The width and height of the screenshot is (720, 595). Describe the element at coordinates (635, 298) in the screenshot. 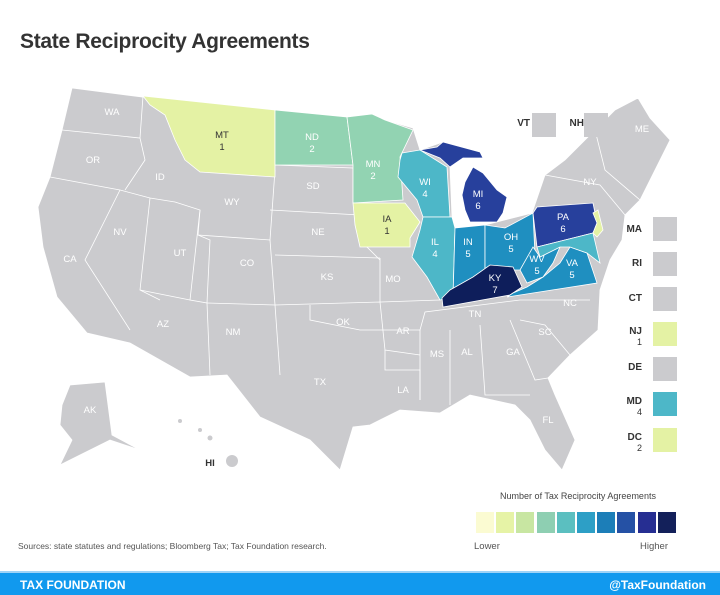

I see `small-state-abbr: CT` at that location.